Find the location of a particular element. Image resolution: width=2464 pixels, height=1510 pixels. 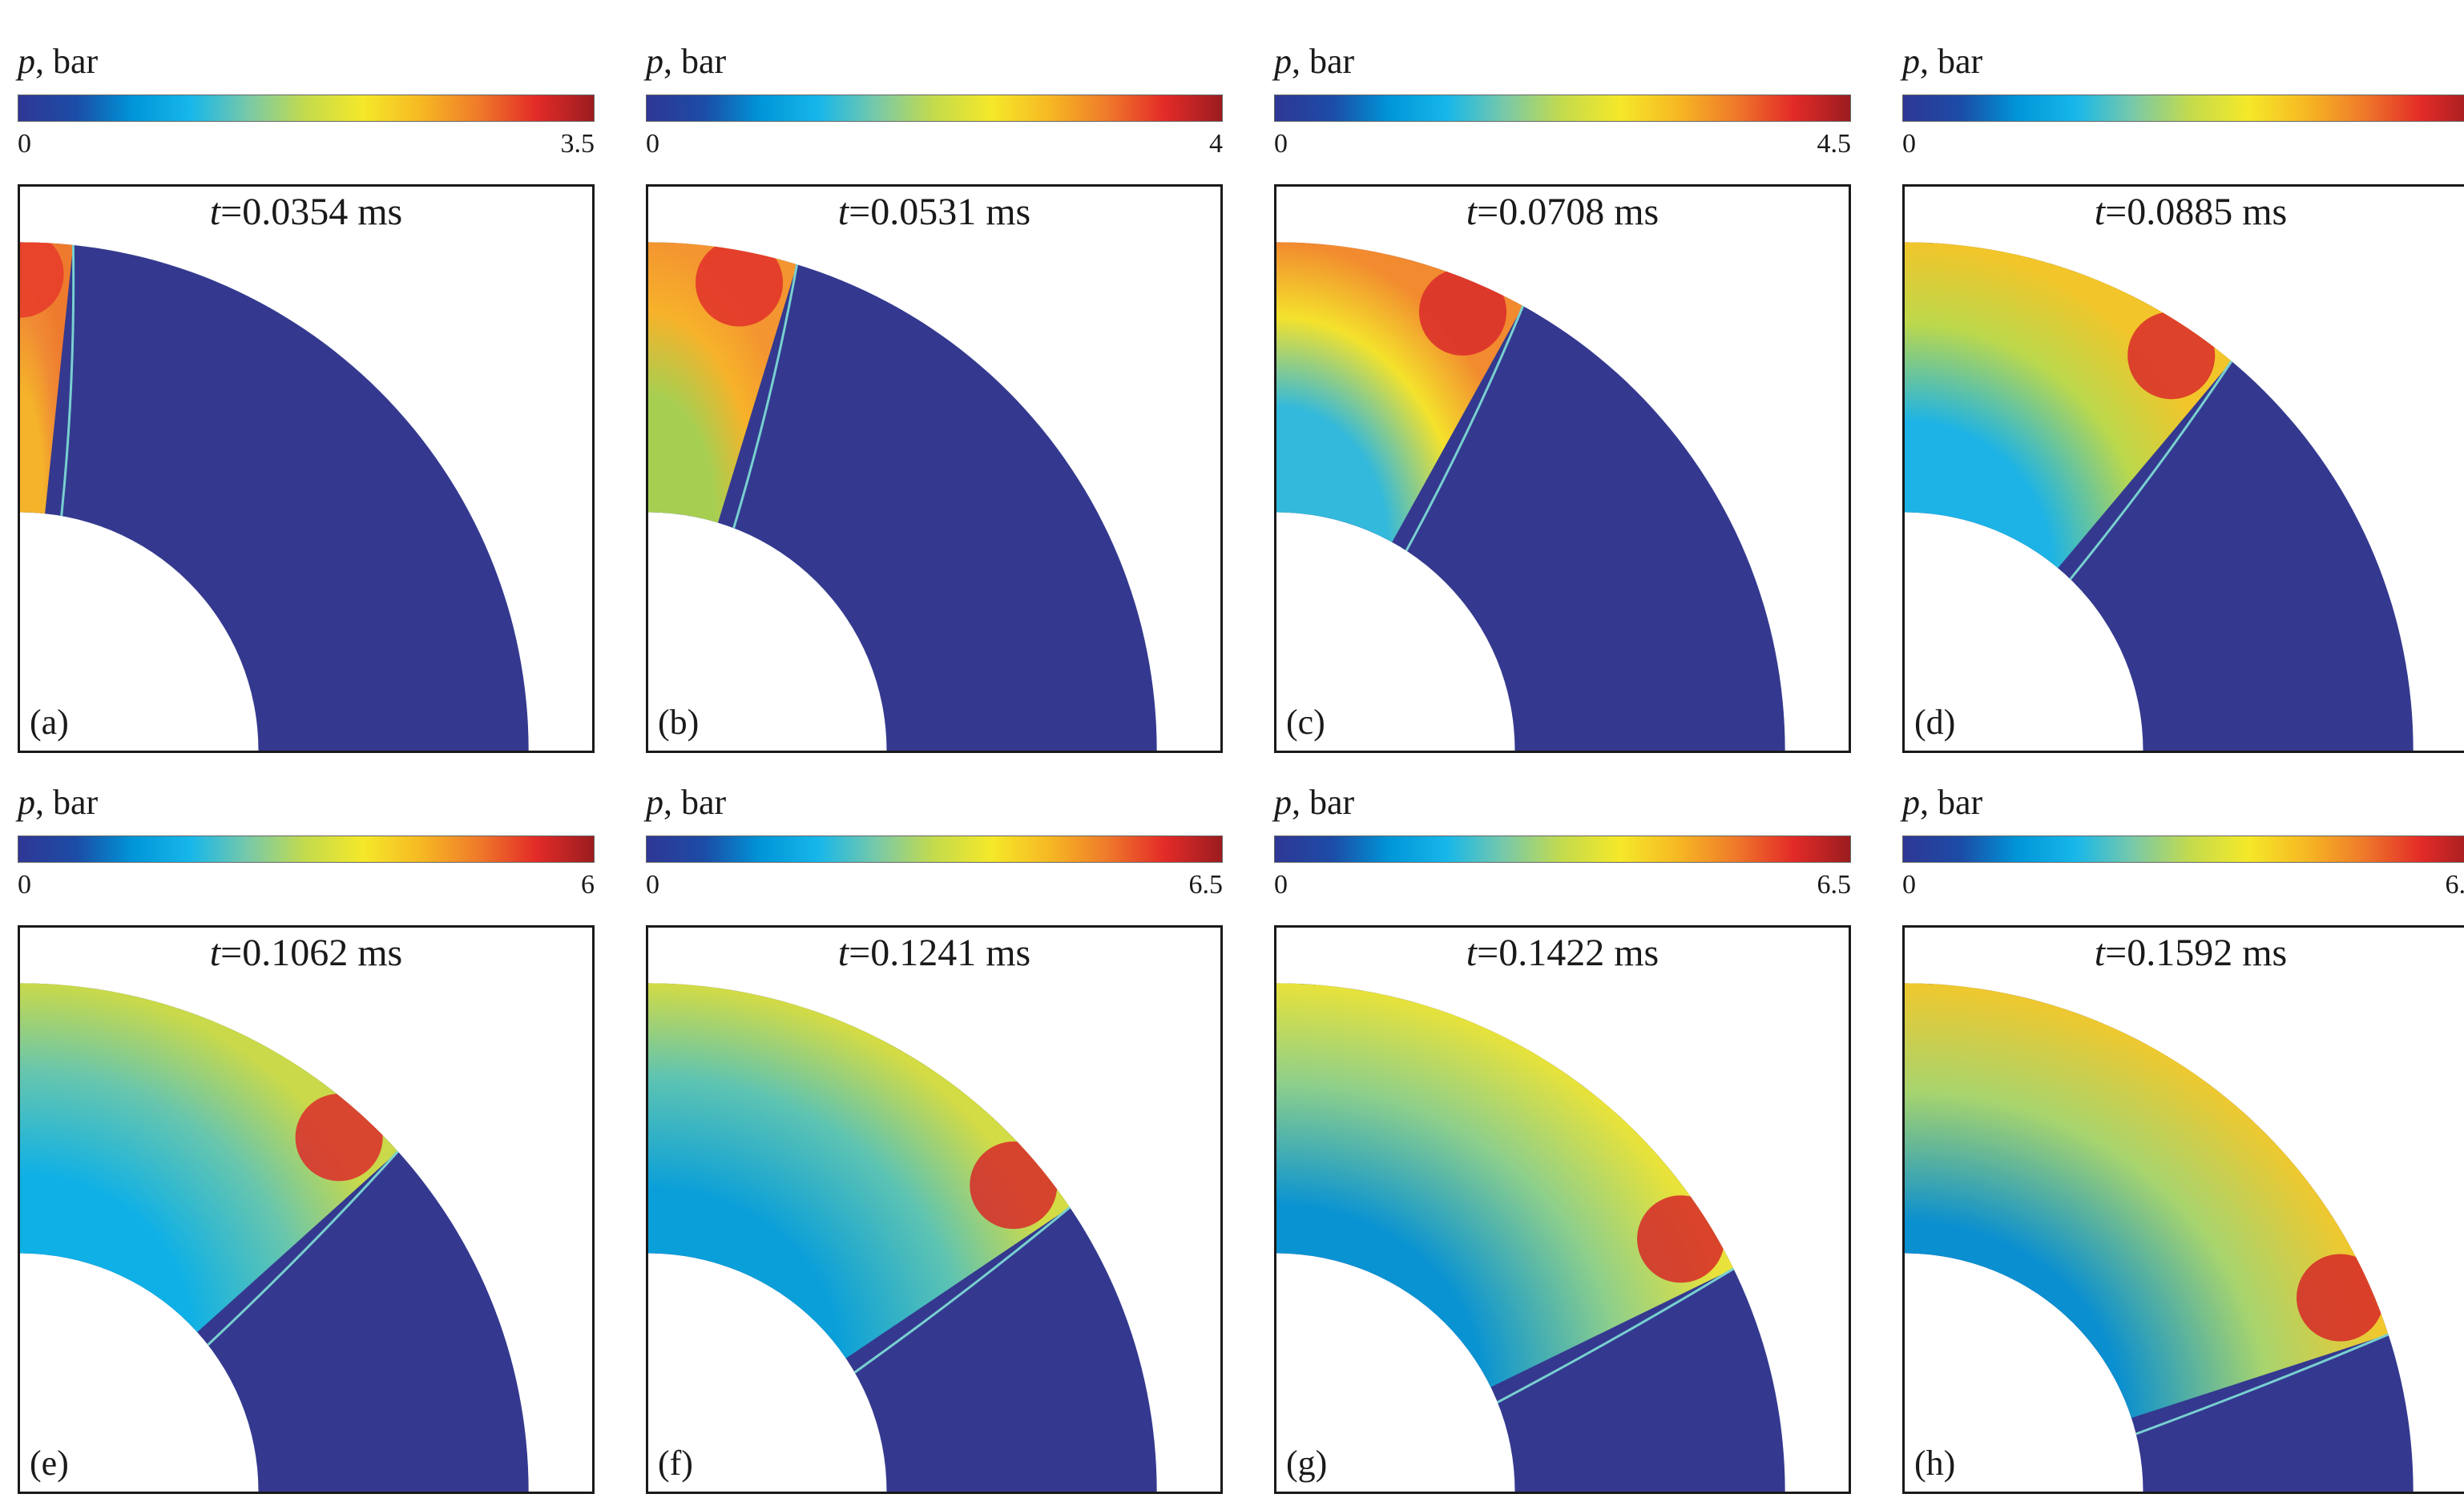

panel-c: p, bar 0 4.5 t=0.0708 ms (c) is located at coordinates (1562, 408).